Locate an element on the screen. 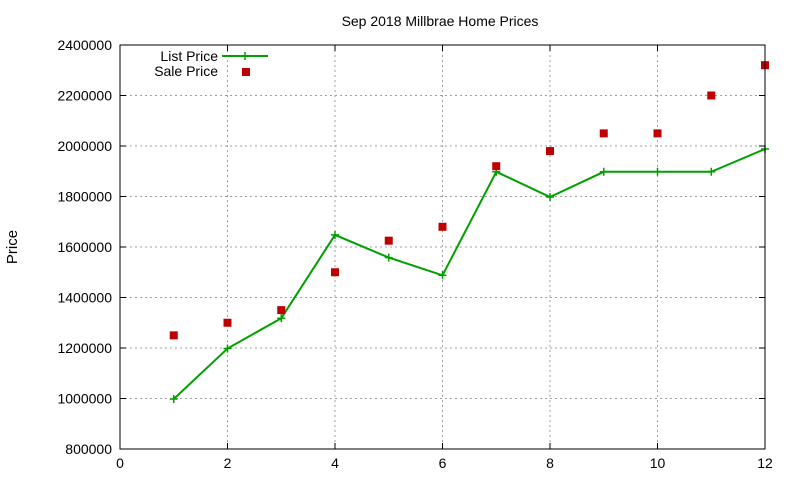 The width and height of the screenshot is (800, 480). y-tick-label: 1400000 is located at coordinates (84, 298).